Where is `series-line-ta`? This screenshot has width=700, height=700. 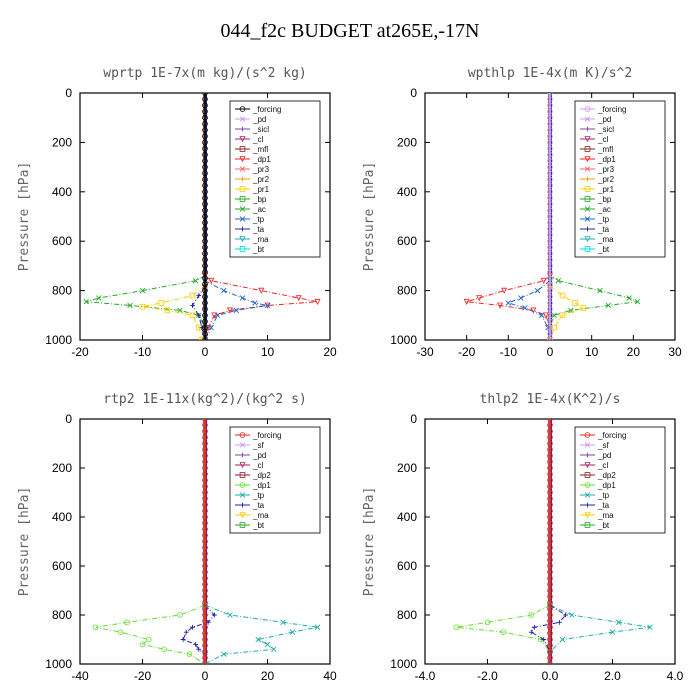
series-line-ta is located at coordinates (548, 634).